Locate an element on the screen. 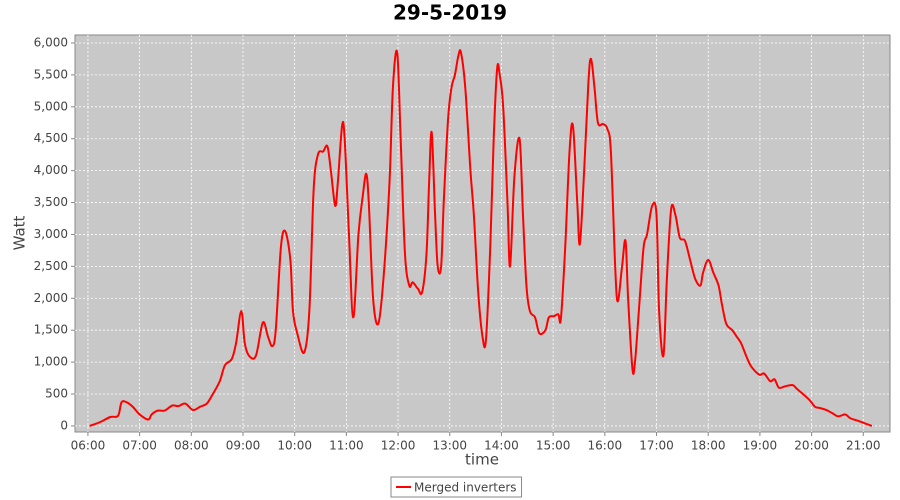  y-axis-label: Watt is located at coordinates (20, 232).